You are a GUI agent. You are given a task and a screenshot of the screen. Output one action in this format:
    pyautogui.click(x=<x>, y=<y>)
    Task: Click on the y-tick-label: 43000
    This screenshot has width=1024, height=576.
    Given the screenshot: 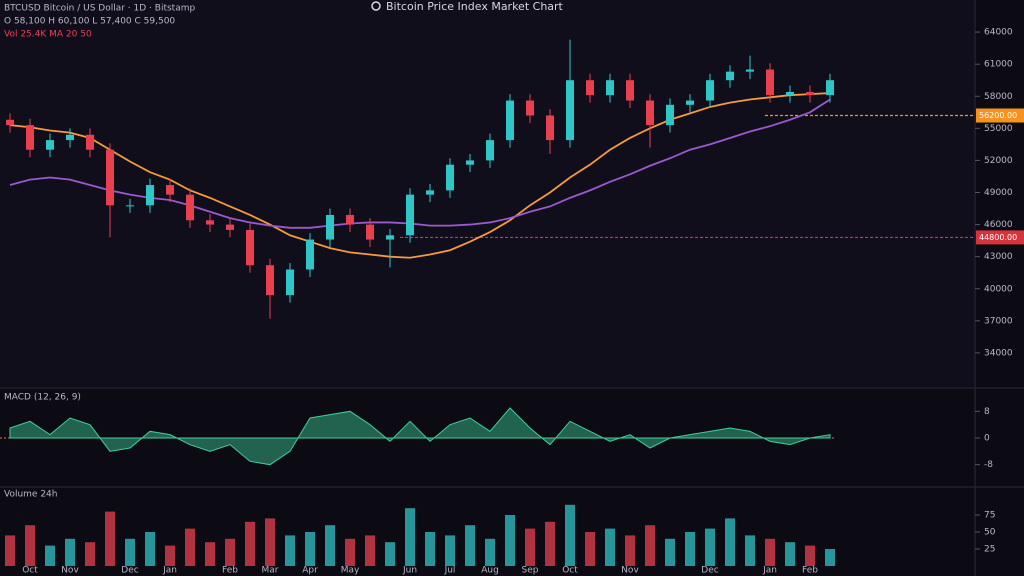 What is the action you would take?
    pyautogui.click(x=998, y=257)
    